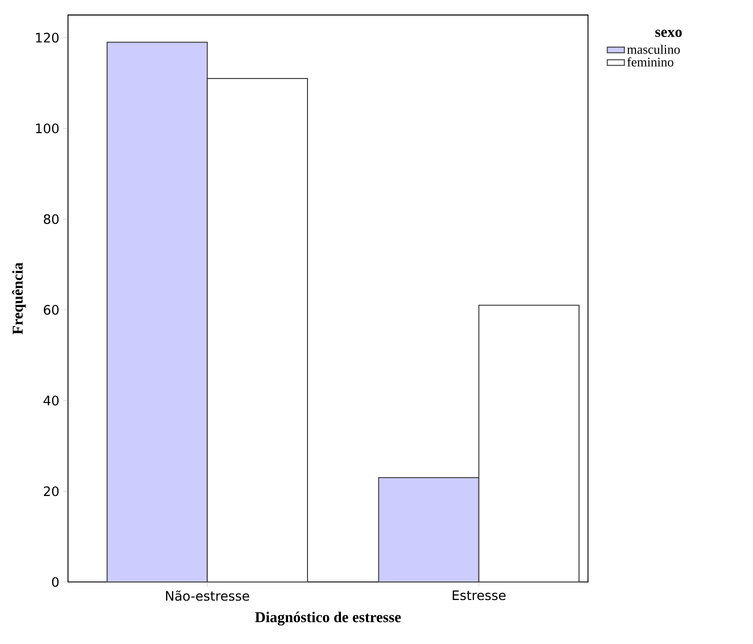 The height and width of the screenshot is (644, 753). Describe the element at coordinates (668, 33) in the screenshot. I see `legend-title: sexo` at that location.